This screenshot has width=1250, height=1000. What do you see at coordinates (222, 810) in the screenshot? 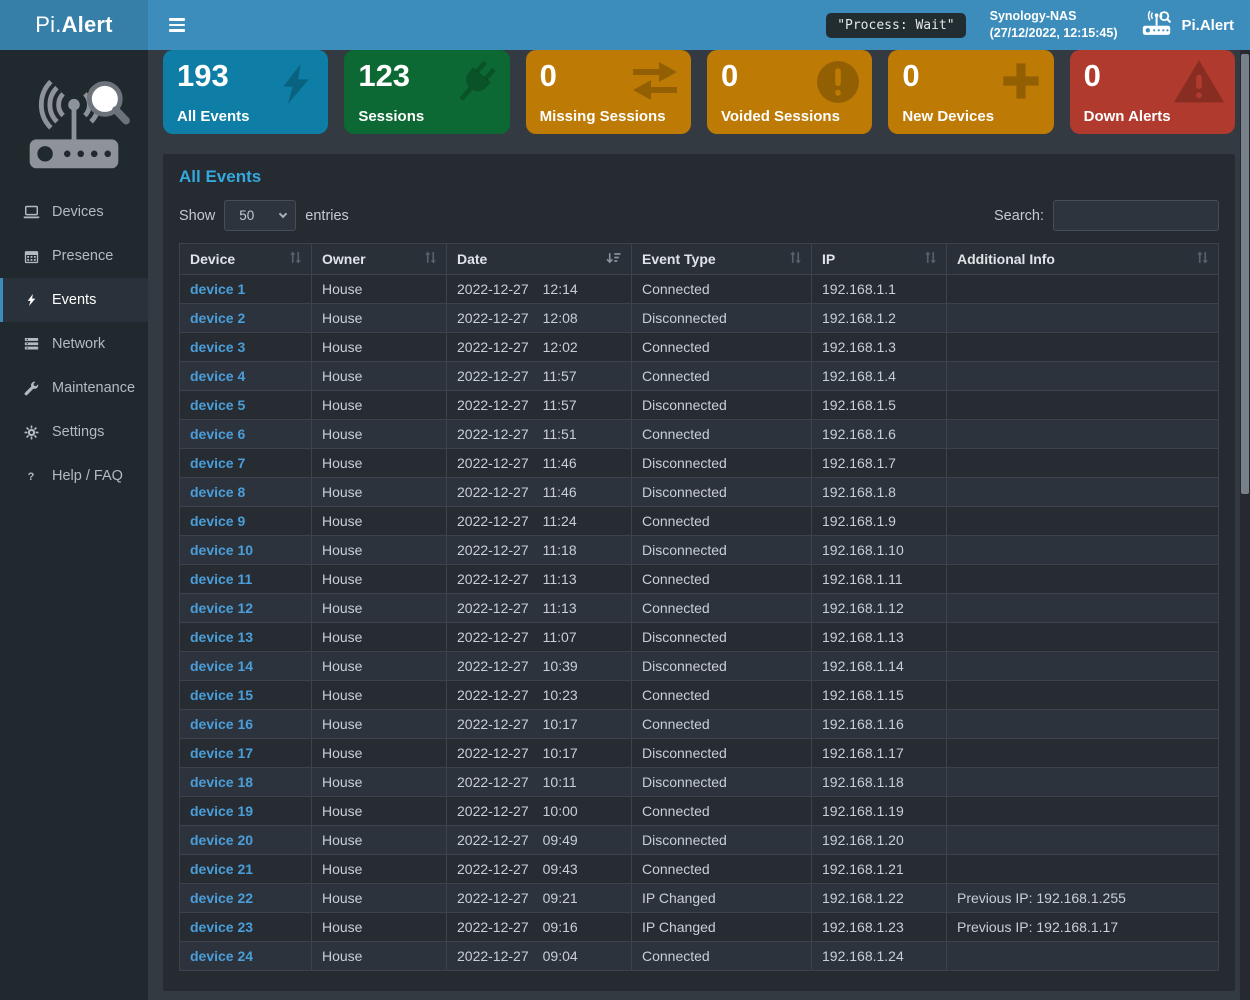
I see `device-link: device 19` at bounding box center [222, 810].